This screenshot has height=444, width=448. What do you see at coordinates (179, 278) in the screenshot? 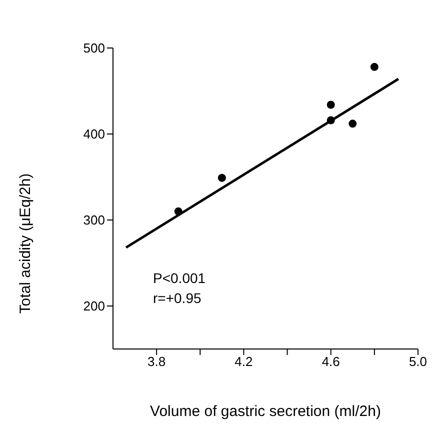
I see `annotation: P<0.001` at bounding box center [179, 278].